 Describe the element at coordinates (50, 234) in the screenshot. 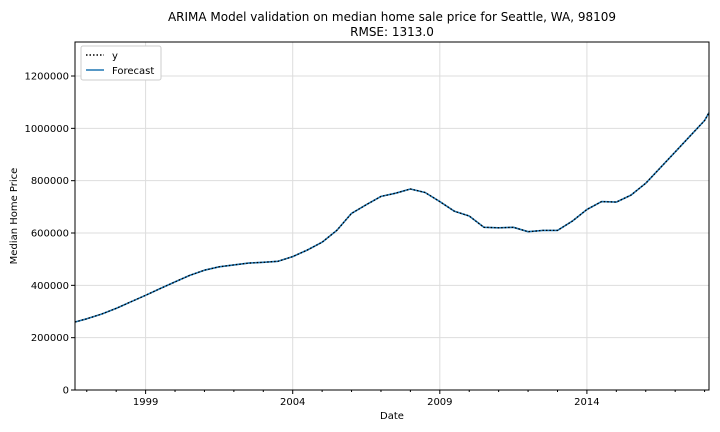

I see `y-tick-label: 600000` at that location.